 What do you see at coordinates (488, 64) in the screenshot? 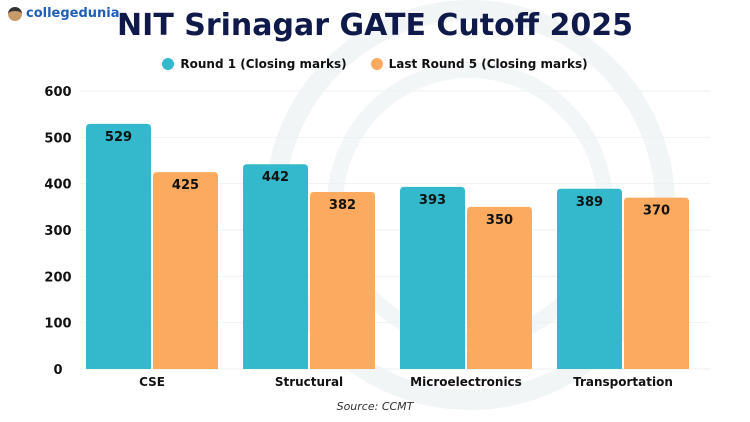
I see `legend-label: Last Round 5 (Closing marks)` at bounding box center [488, 64].